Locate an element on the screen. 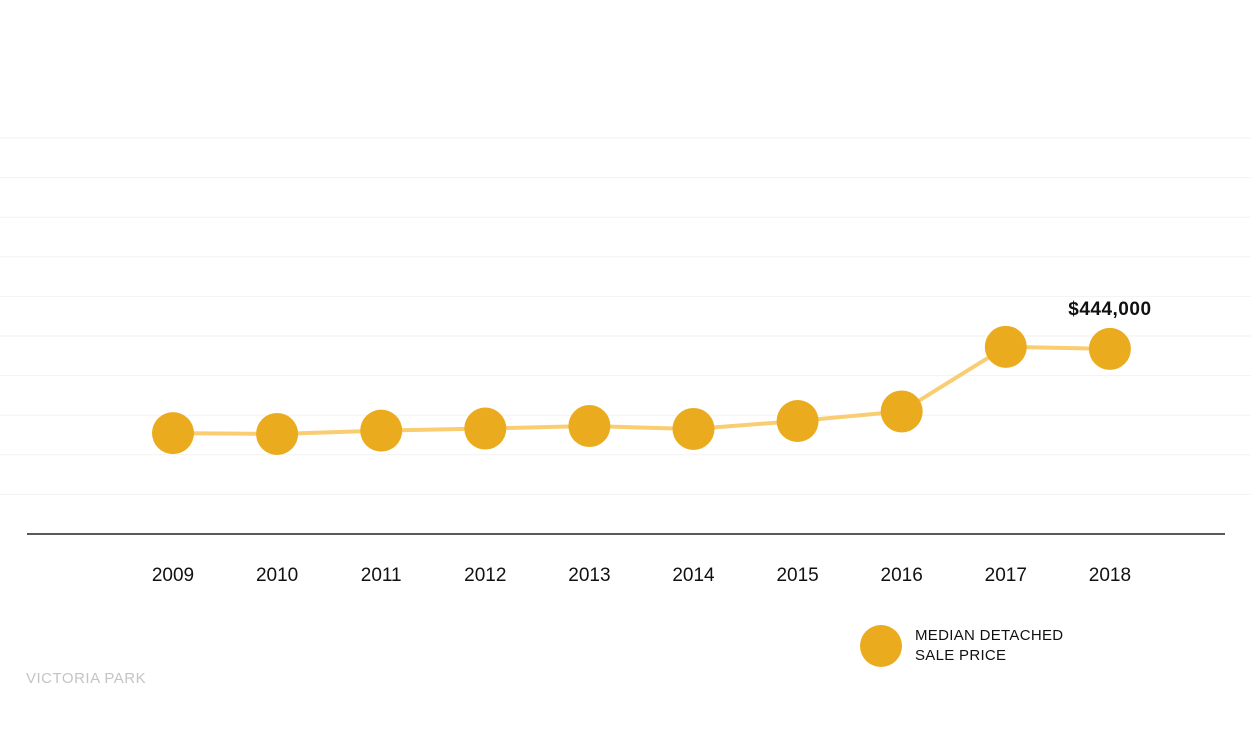 This screenshot has height=730, width=1251. x-tick-label-2009: 2009 is located at coordinates (173, 575).